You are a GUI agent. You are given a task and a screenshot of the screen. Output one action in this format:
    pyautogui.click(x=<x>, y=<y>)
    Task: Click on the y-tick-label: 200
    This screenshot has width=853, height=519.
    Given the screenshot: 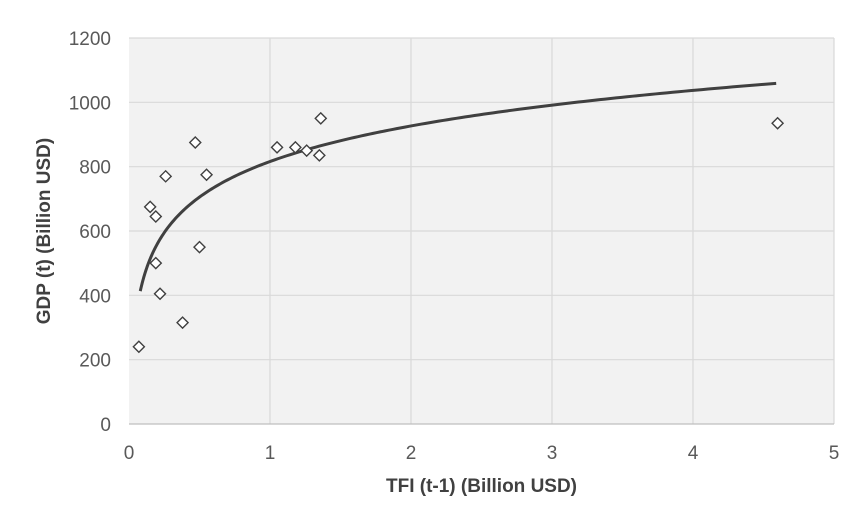 What is the action you would take?
    pyautogui.click(x=95, y=361)
    